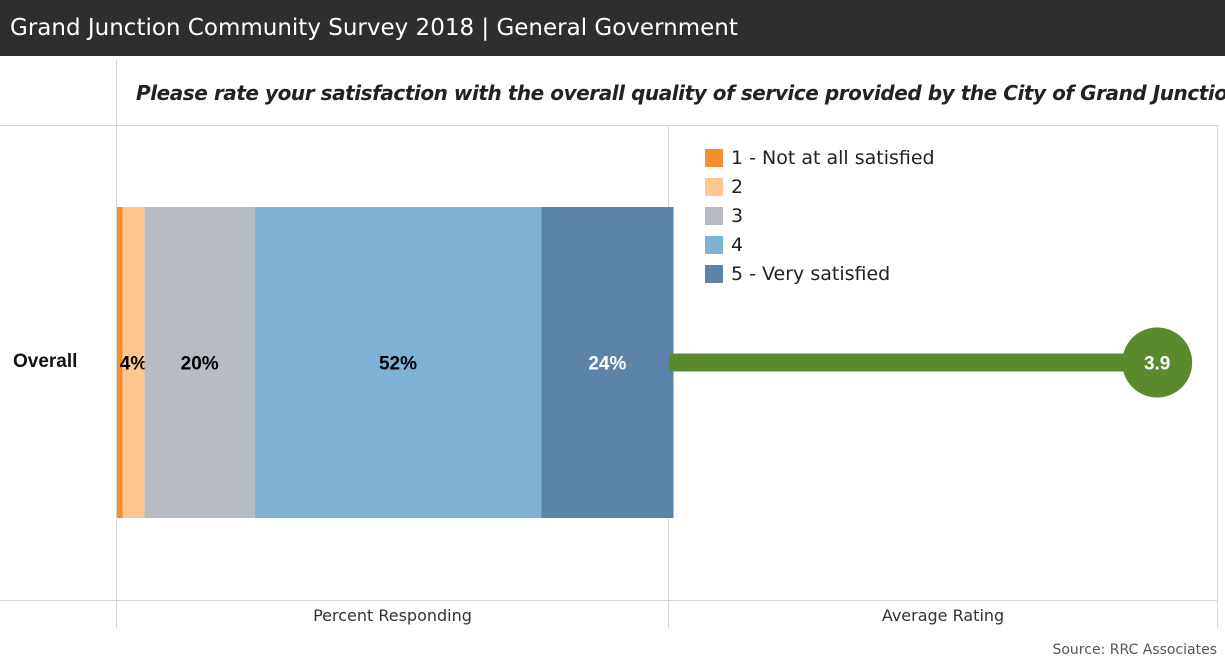 Image resolution: width=1225 pixels, height=662 pixels. Describe the element at coordinates (1217, 376) in the screenshot. I see `right-border` at that location.